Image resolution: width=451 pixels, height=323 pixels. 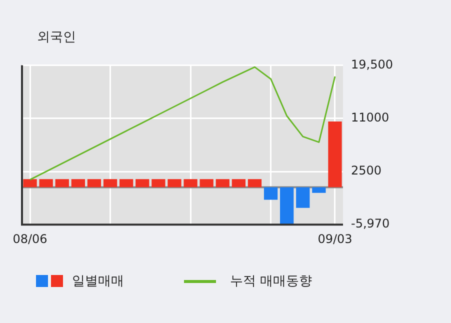 What do you see at coordinates (370, 117) in the screenshot?
I see `y-tick-label: 11000` at bounding box center [370, 117].